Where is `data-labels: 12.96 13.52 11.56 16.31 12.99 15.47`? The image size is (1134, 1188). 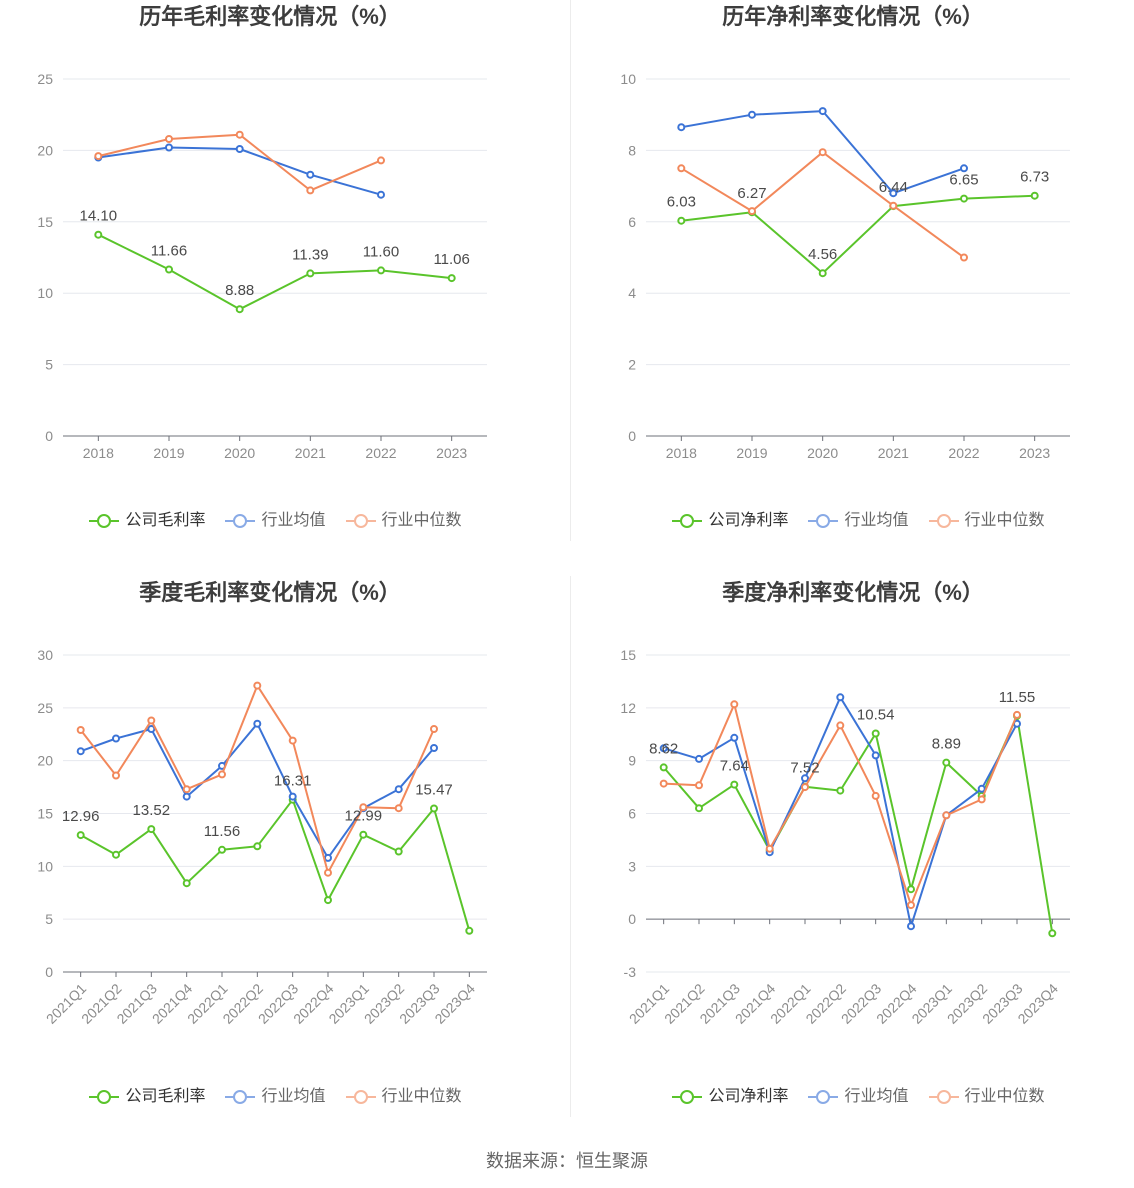 data-labels: 12.96 13.52 11.56 16.31 12.99 15.47 is located at coordinates (257, 806).